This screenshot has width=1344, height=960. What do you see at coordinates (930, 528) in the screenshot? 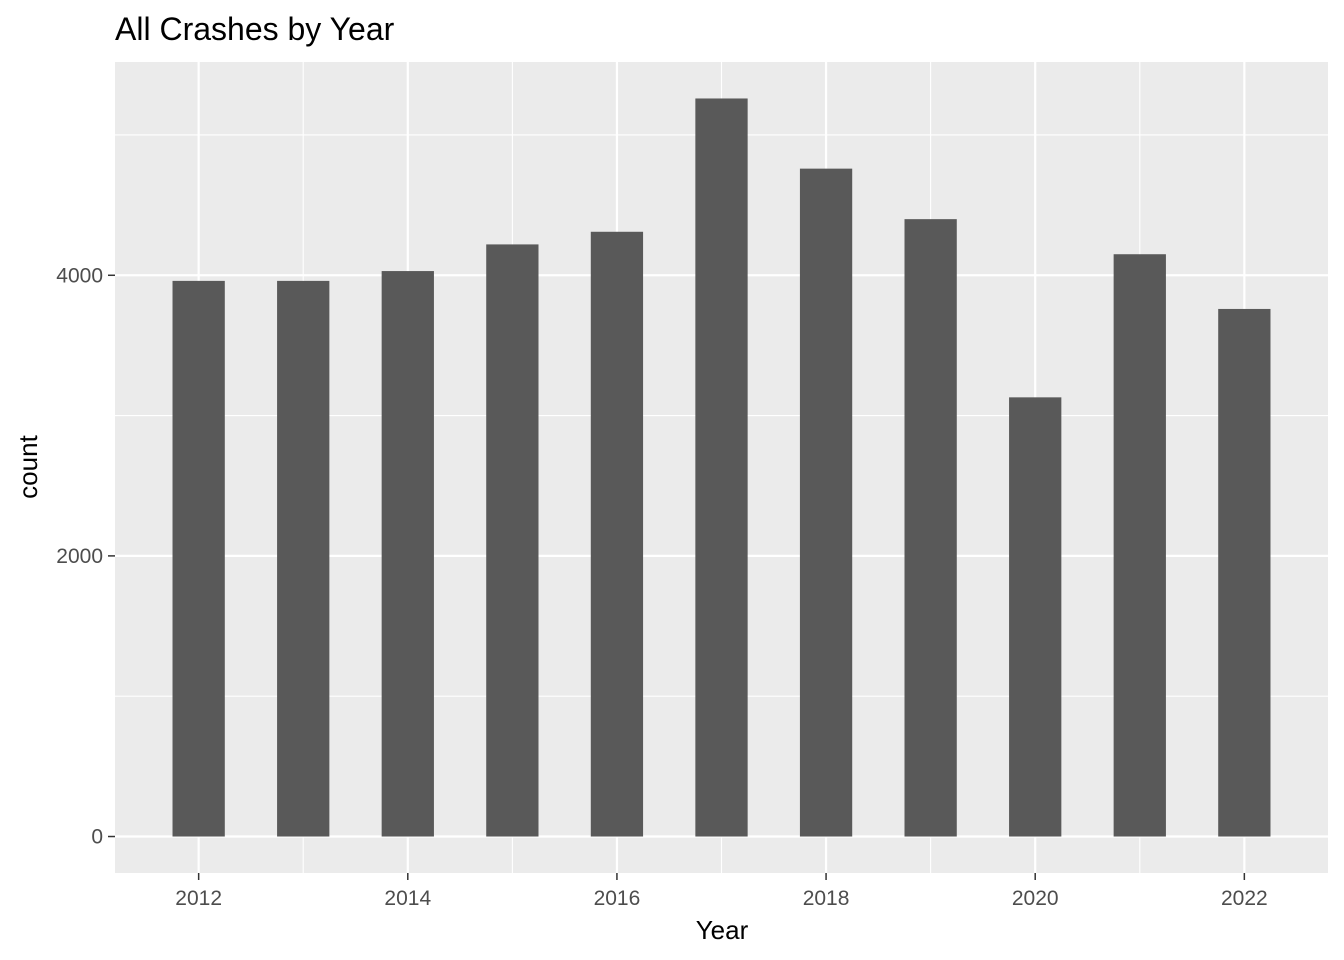
I see `bar-2019` at bounding box center [930, 528].